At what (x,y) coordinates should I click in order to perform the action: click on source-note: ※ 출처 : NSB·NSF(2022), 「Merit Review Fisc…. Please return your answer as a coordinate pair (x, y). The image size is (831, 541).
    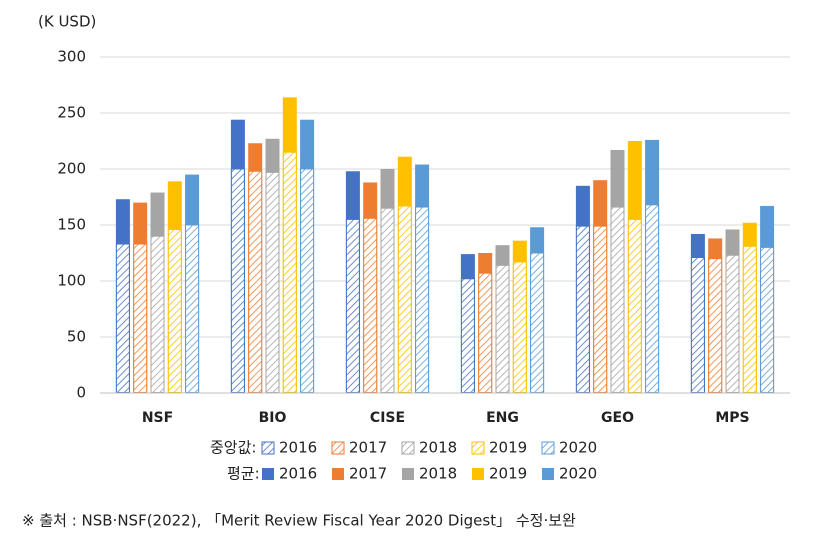
    Looking at the image, I should click on (299, 521).